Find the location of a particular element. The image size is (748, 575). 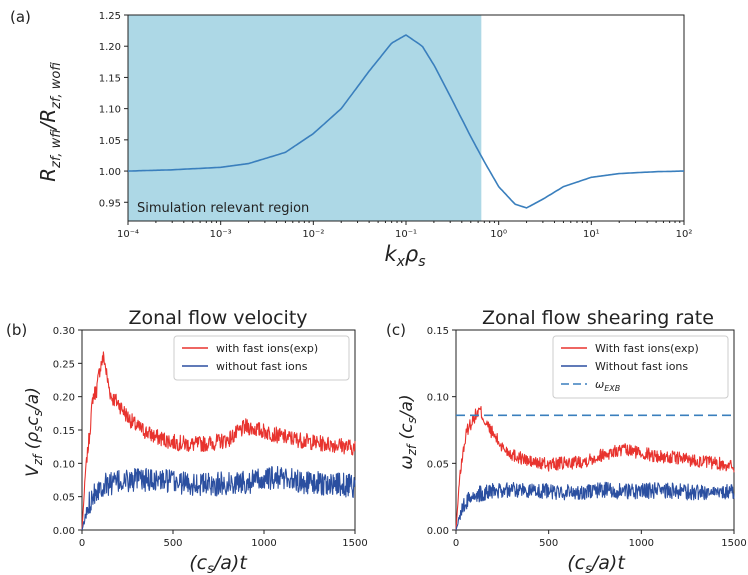

y-tick-label: 0.25 is located at coordinates (64, 364).